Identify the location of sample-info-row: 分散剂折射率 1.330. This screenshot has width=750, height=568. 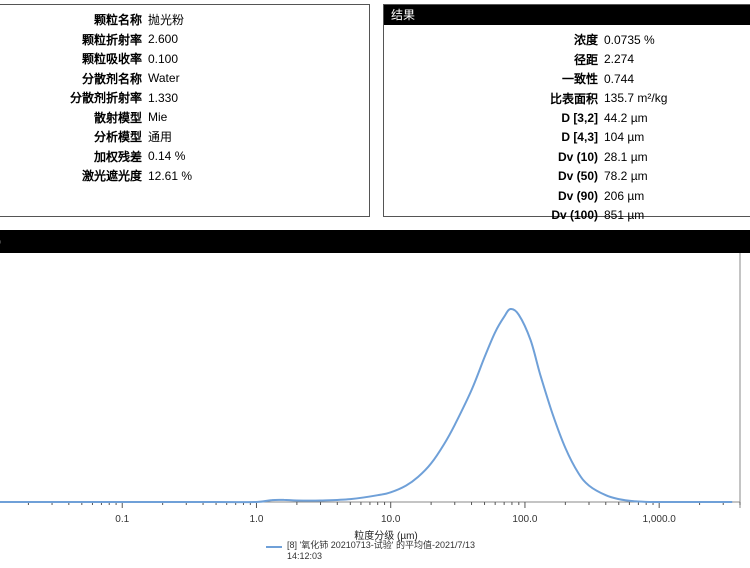
(184, 98).